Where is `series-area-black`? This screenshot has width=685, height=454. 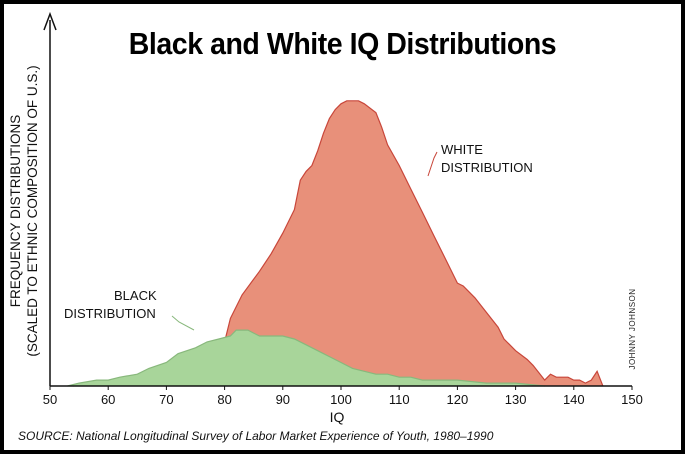
series-area-black is located at coordinates (306, 358).